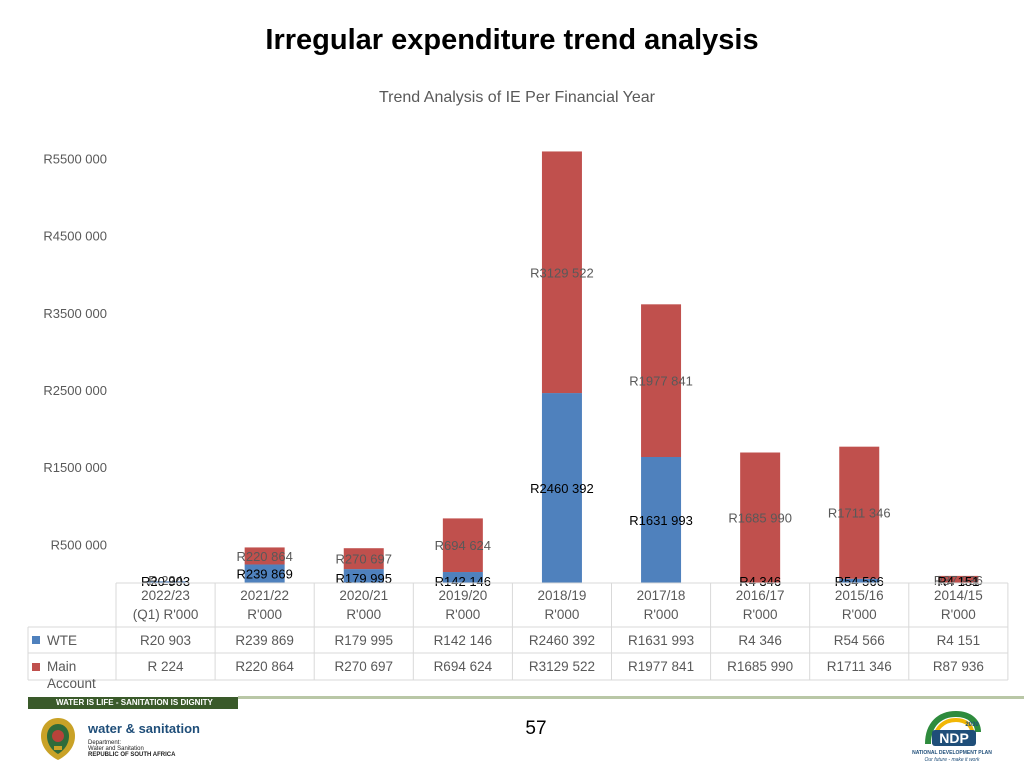 Image resolution: width=1024 pixels, height=768 pixels. Describe the element at coordinates (363, 666) in the screenshot. I see `table-cell-main-account: R270 697` at that location.